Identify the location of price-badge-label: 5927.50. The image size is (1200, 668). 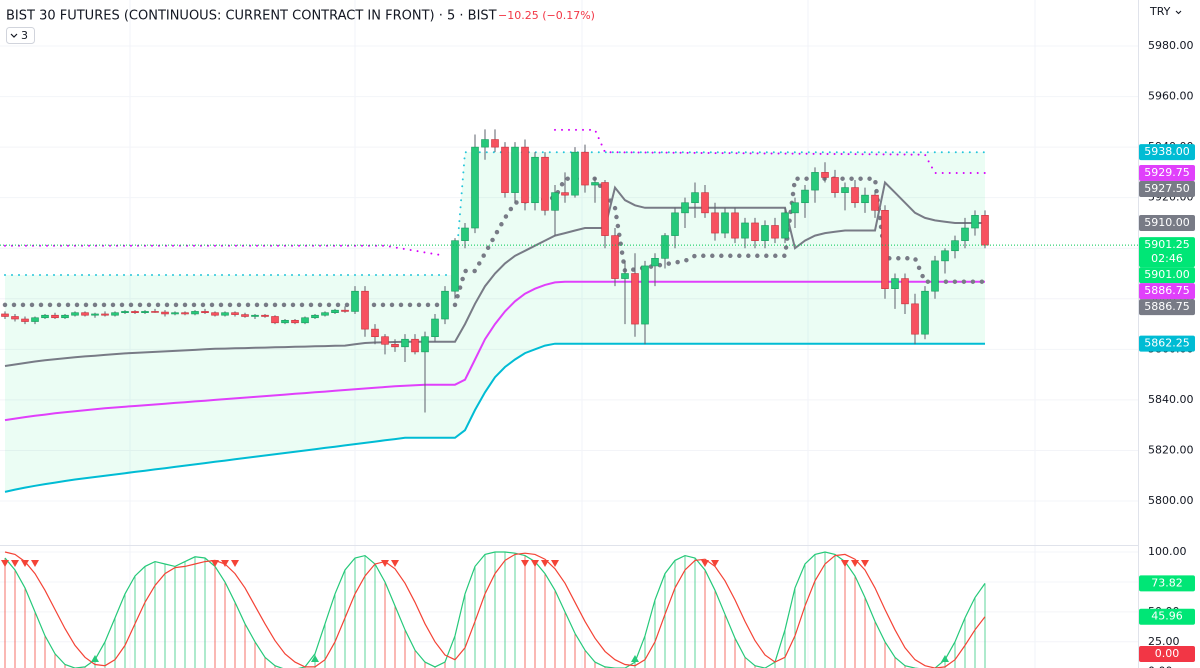
(1167, 188).